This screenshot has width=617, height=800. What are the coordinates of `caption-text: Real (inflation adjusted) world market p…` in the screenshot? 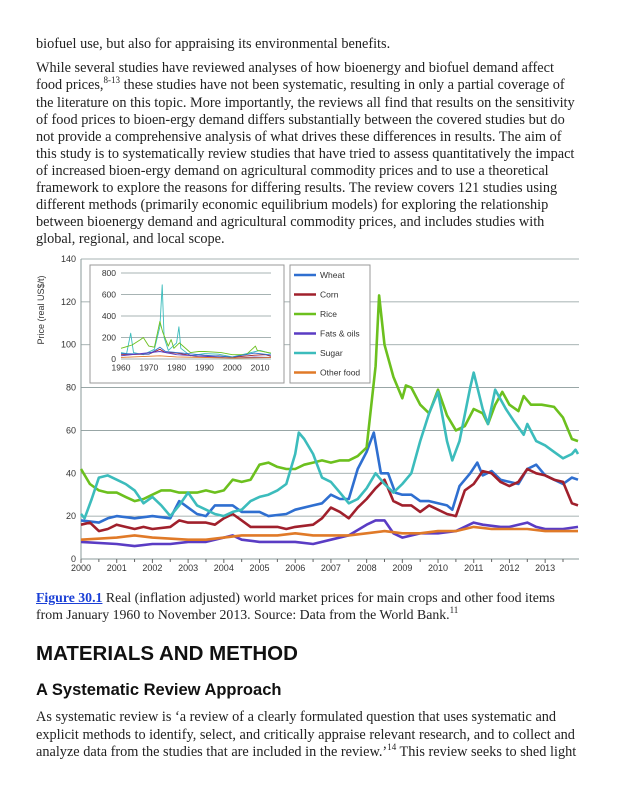 It's located at (328, 597).